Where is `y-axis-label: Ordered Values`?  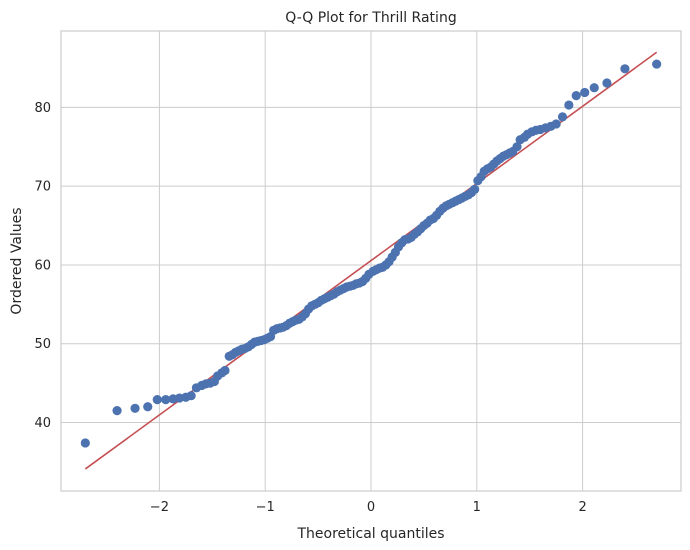
y-axis-label: Ordered Values is located at coordinates (17, 260).